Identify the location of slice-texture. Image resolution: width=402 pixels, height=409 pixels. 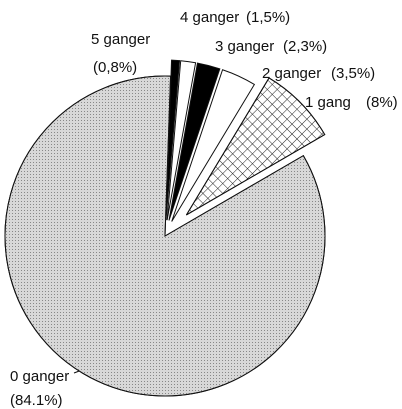
(255, 146).